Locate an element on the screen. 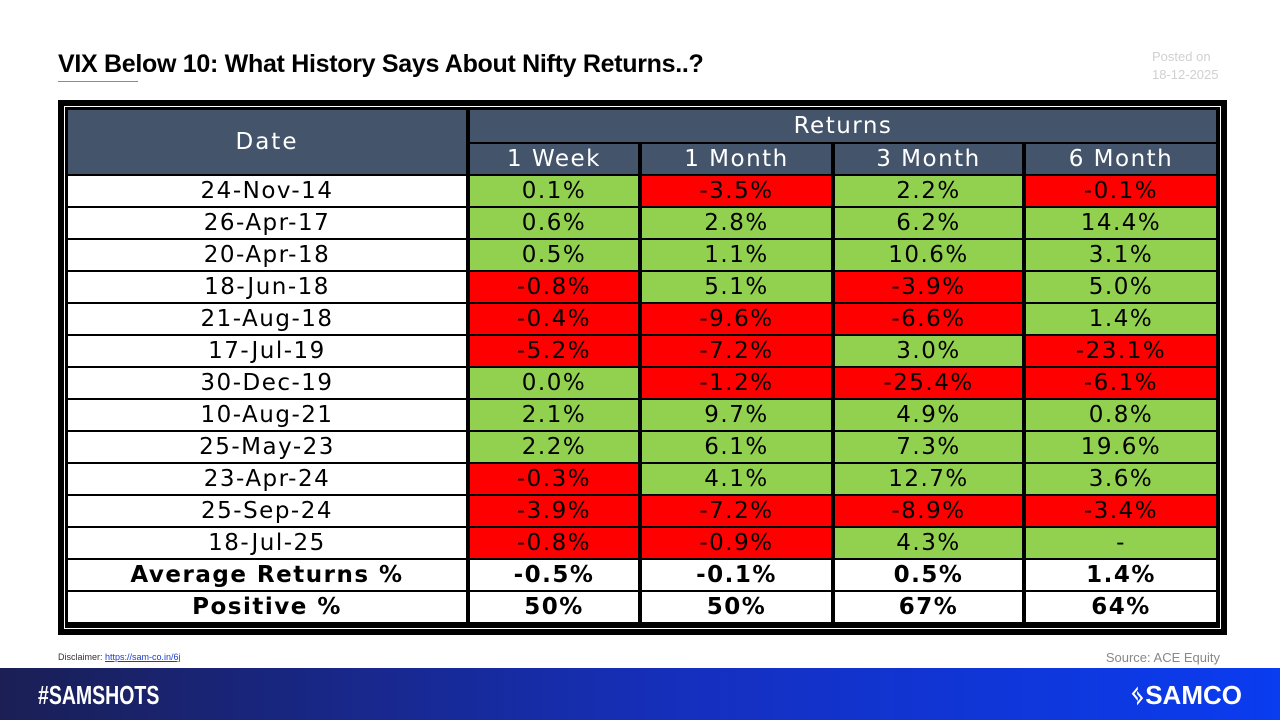 Image resolution: width=1280 pixels, height=720 pixels. return-cell: 3.0% is located at coordinates (928, 351).